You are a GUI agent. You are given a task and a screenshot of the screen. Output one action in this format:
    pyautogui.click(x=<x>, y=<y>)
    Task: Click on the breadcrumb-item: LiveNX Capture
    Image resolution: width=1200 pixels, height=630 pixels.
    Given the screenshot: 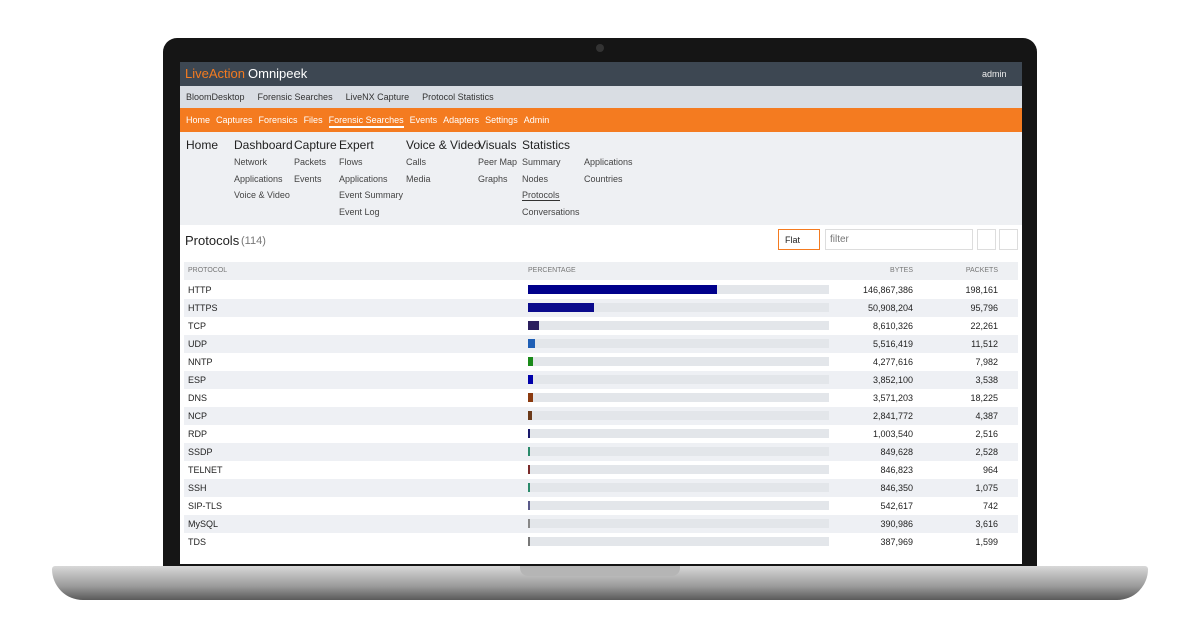 What is the action you would take?
    pyautogui.click(x=377, y=97)
    